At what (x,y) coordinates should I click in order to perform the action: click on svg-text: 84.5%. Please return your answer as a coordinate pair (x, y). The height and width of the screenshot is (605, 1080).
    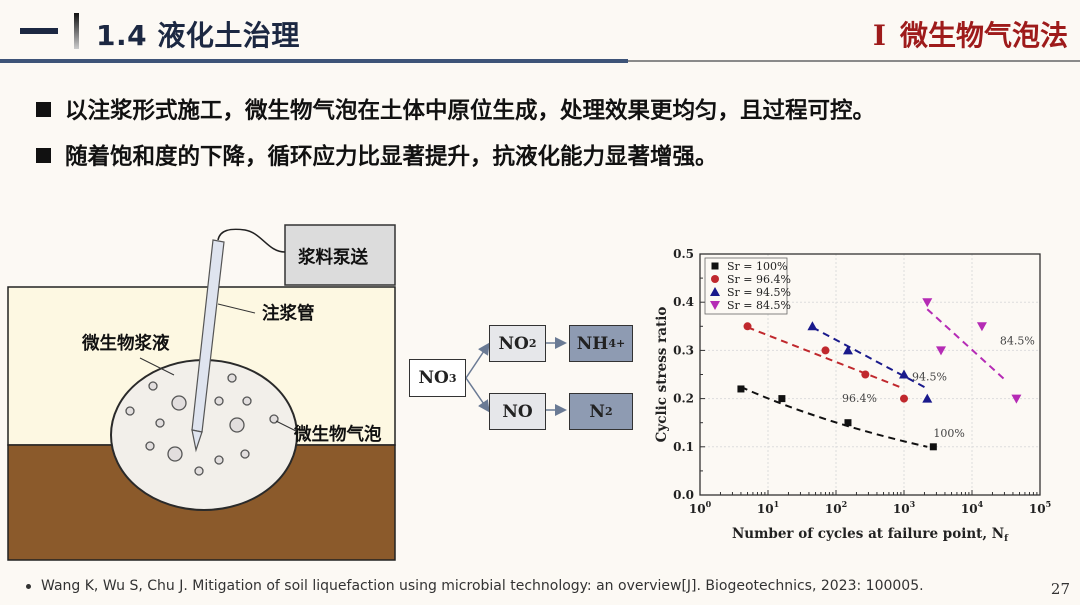
    Looking at the image, I should click on (1017, 340).